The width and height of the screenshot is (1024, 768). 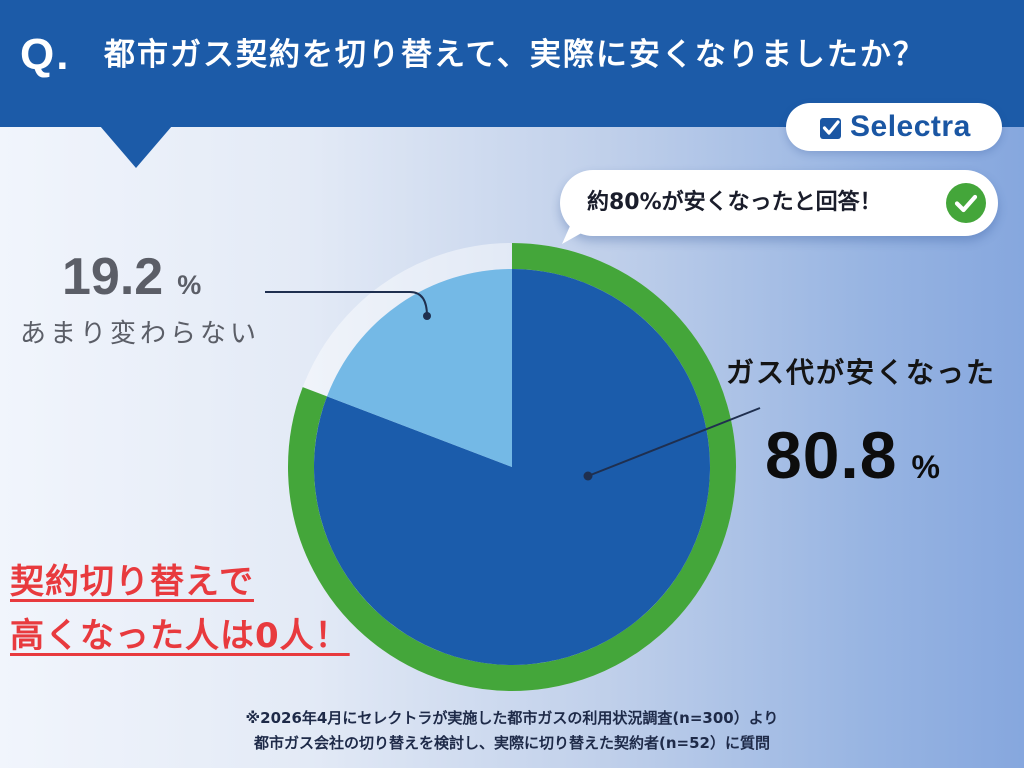 What do you see at coordinates (578, 235) in the screenshot?
I see `callout-tail` at bounding box center [578, 235].